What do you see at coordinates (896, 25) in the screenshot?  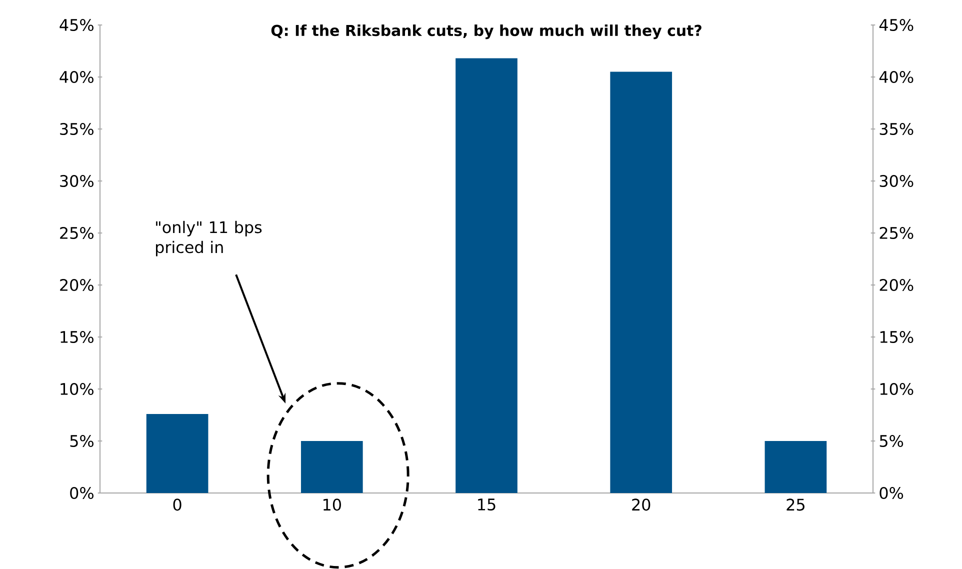 I see `y-tick-label: 45%` at bounding box center [896, 25].